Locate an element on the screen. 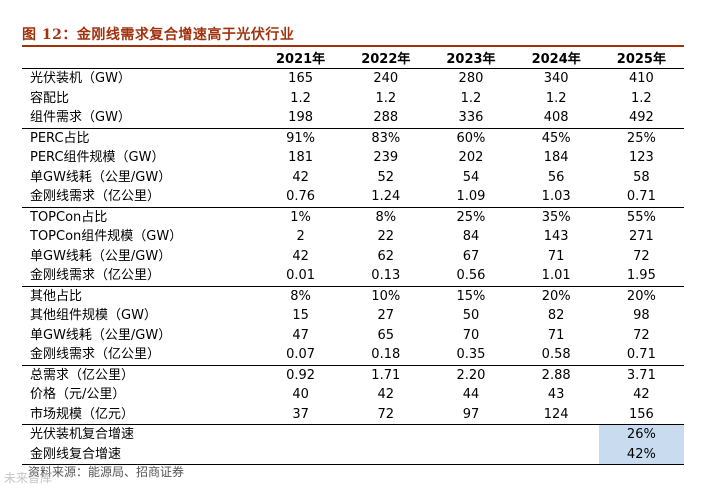 The width and height of the screenshot is (726, 493). value-cell: 408 is located at coordinates (556, 118).